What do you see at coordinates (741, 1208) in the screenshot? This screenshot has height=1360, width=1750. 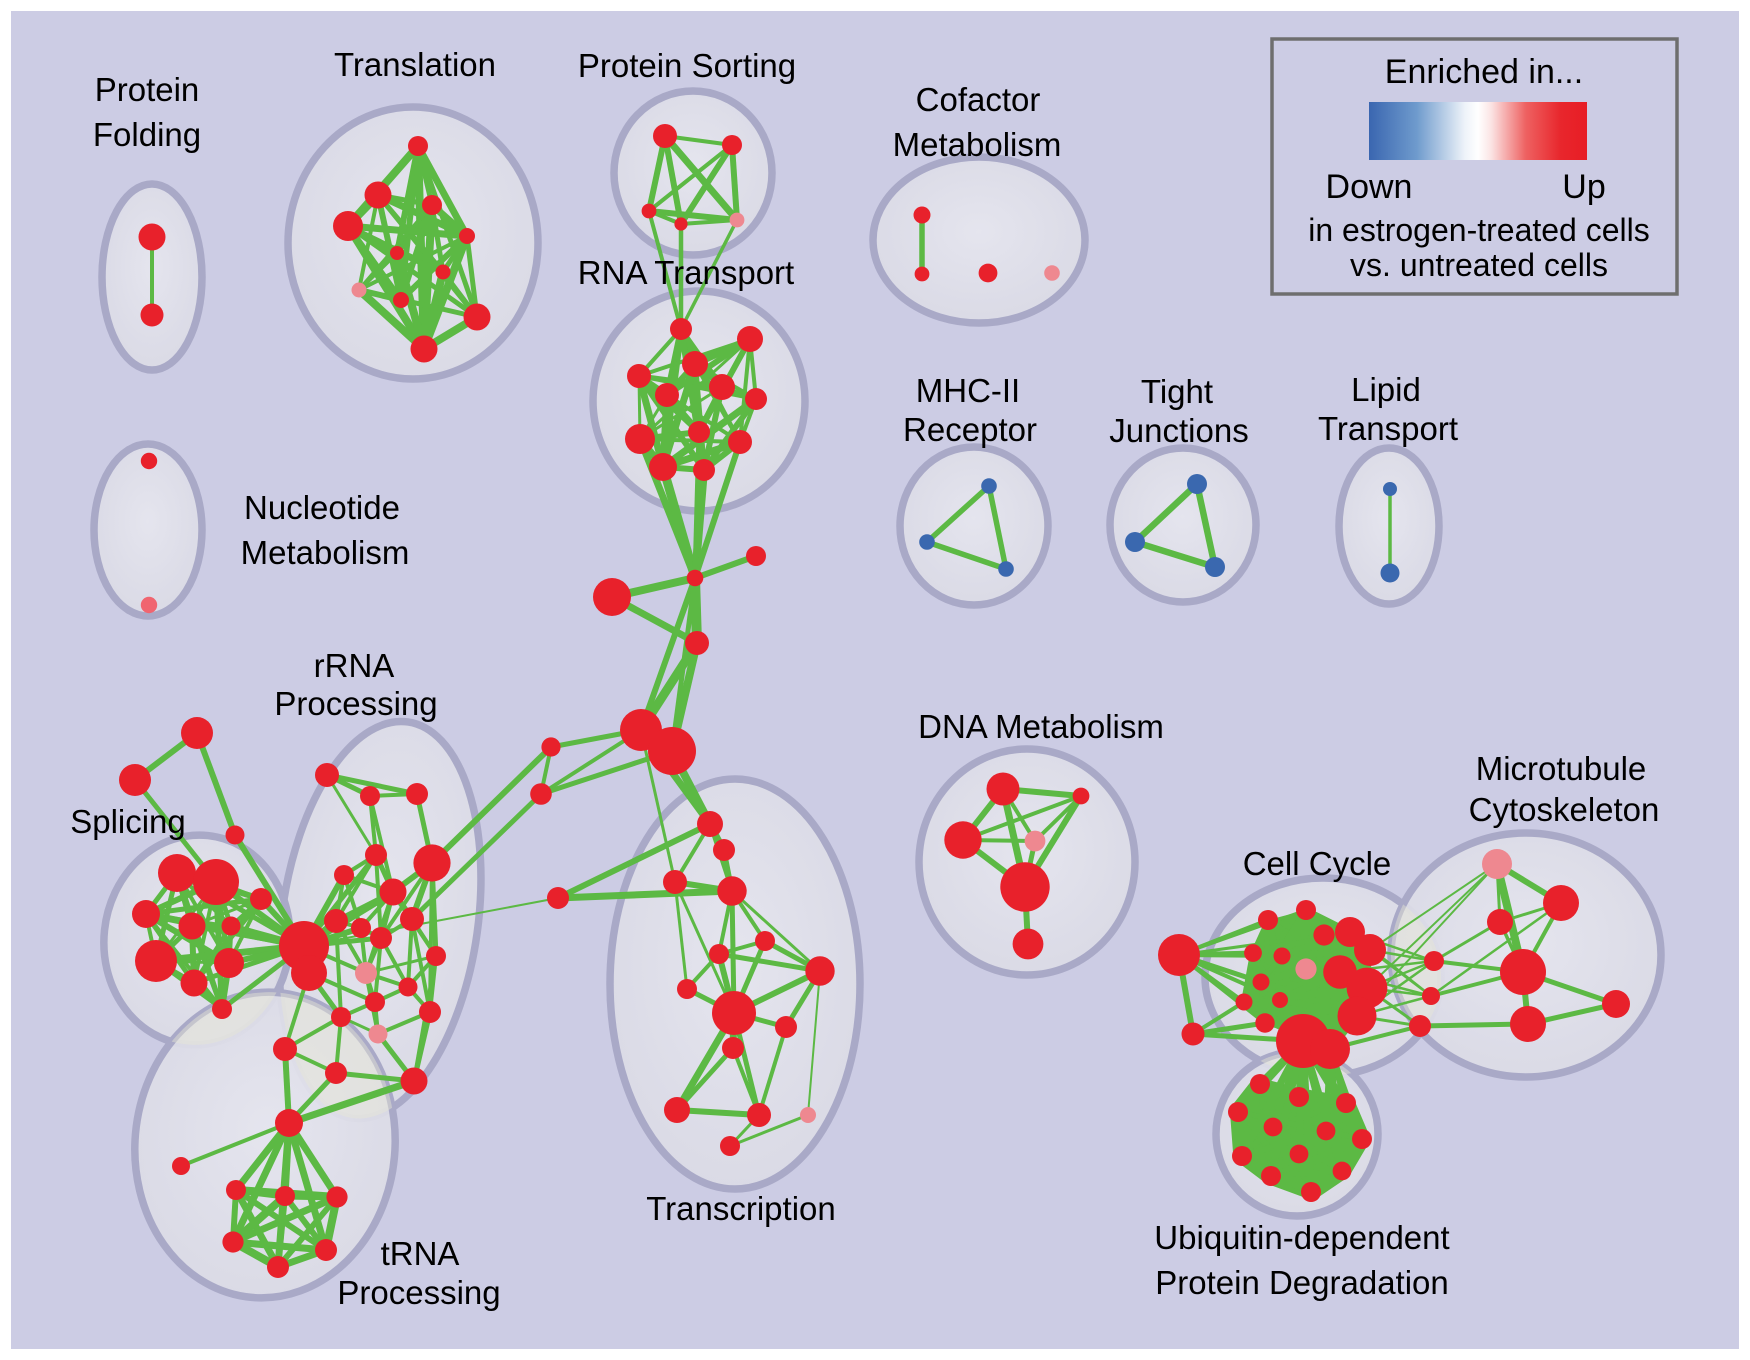 I see `svg-text: Transcription` at bounding box center [741, 1208].